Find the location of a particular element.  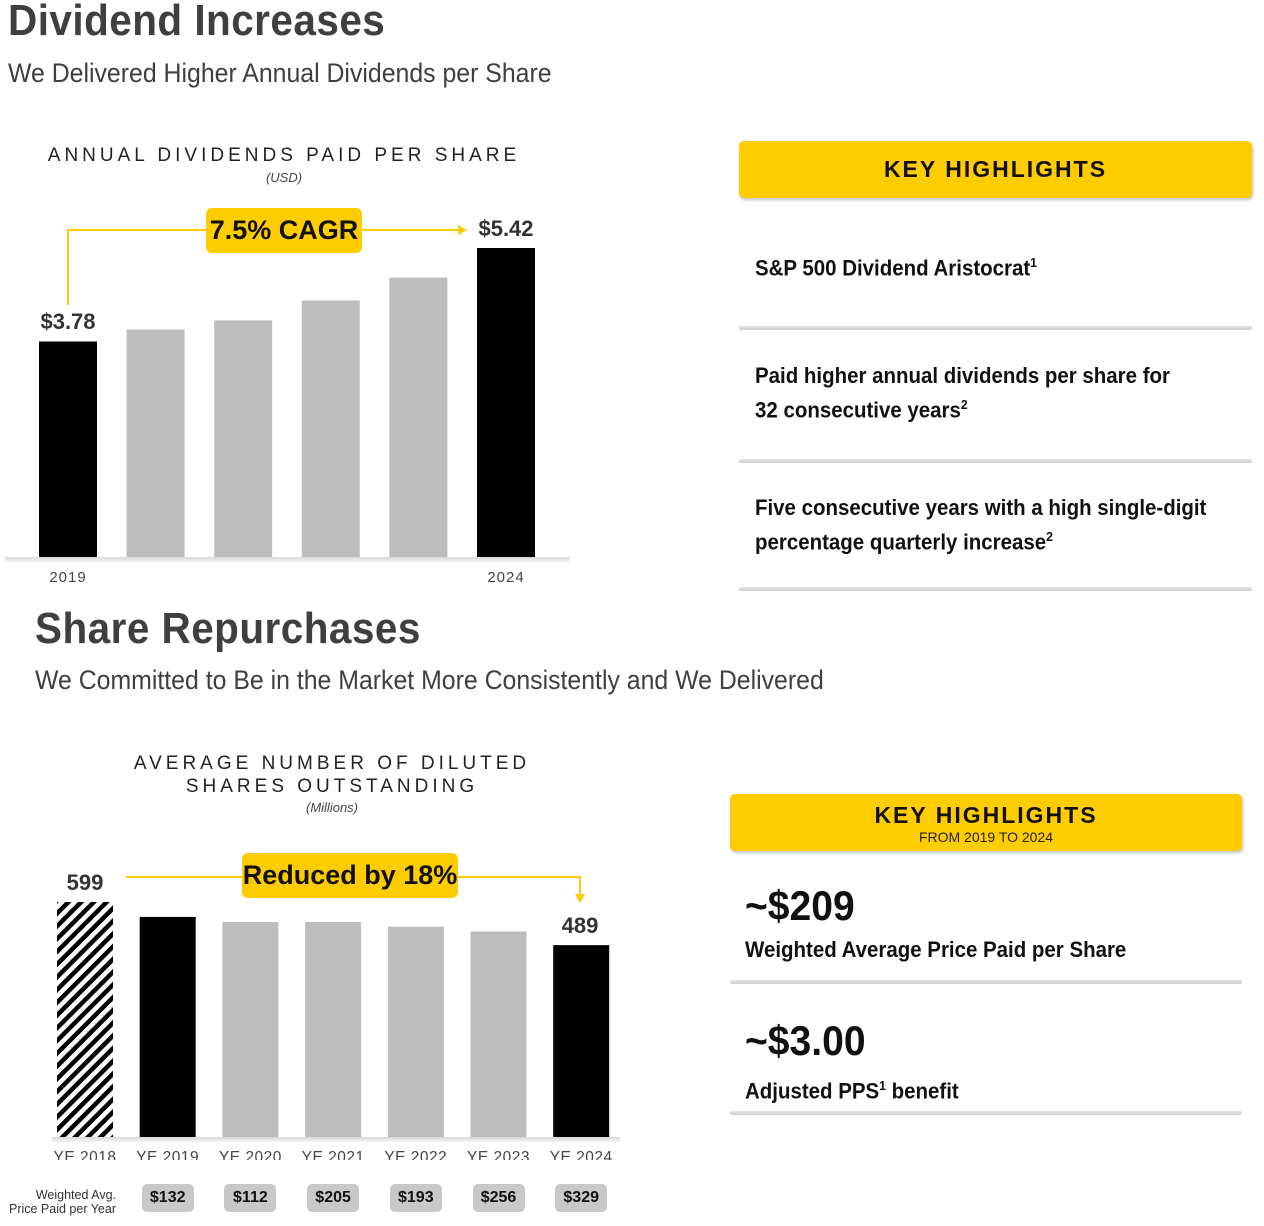

dividend-key-highlights-header: KEY HIGHLIGHTS is located at coordinates (995, 169).